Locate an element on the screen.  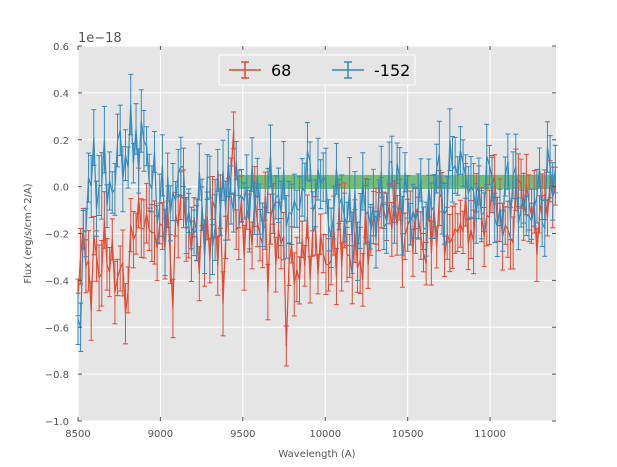
x-tick-label-9000: 9000 is located at coordinates (160, 434).